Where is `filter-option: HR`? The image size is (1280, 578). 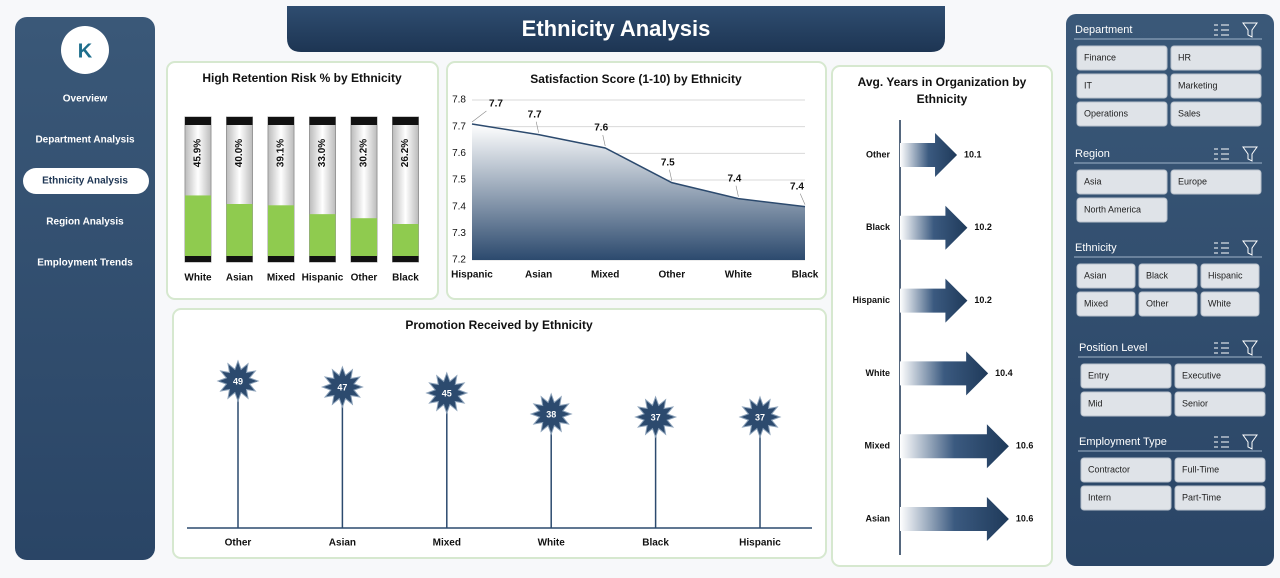
filter-option: HR is located at coordinates (1184, 57).